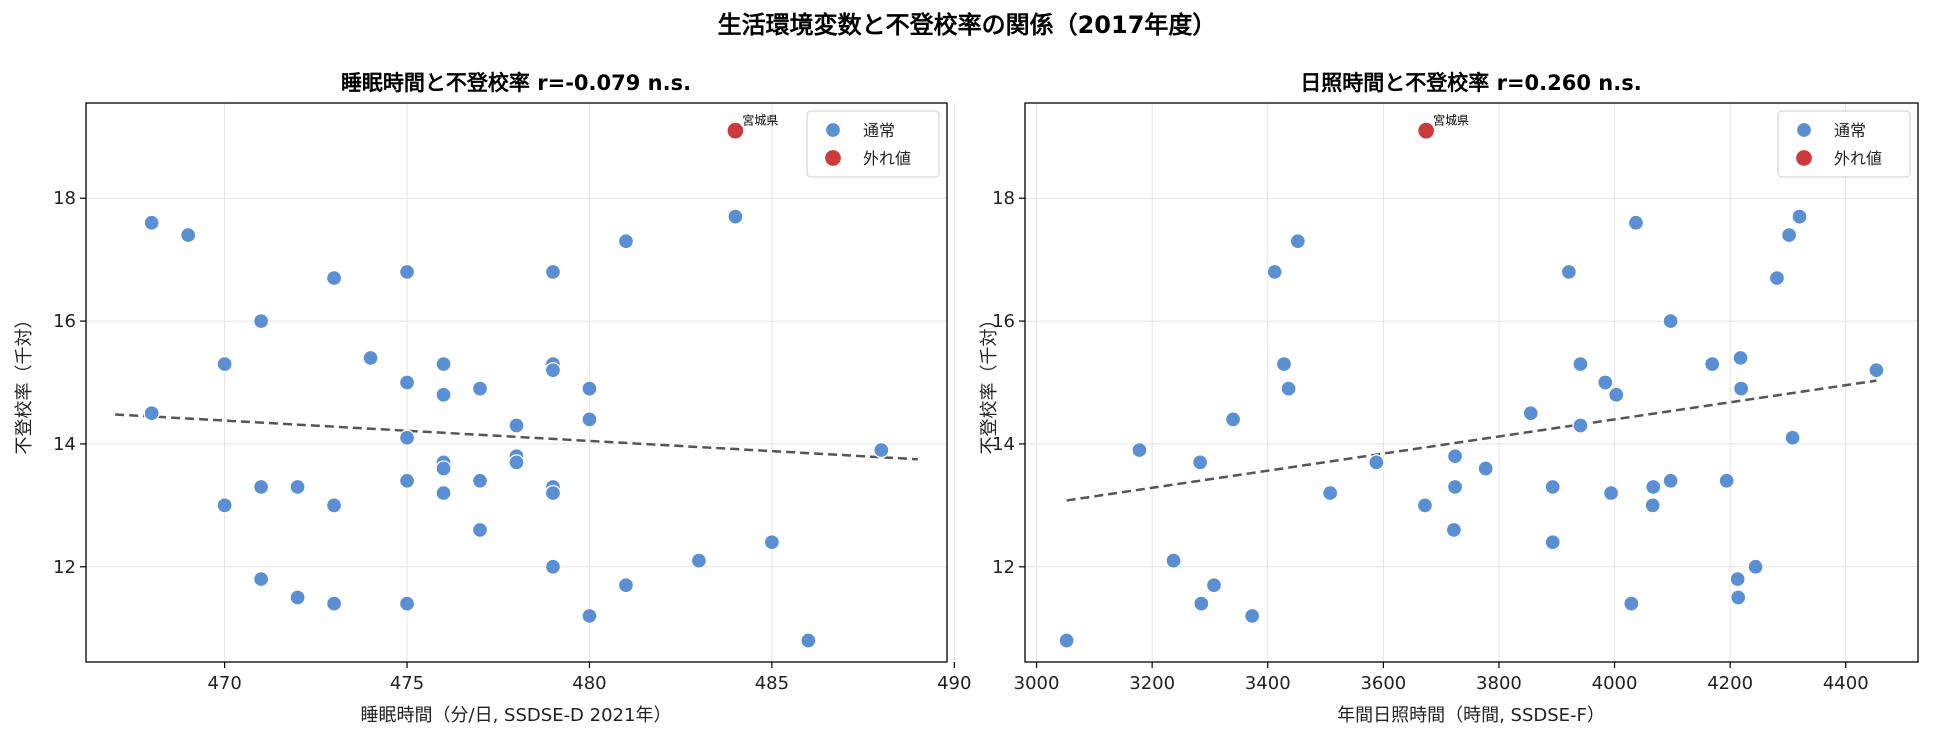 The width and height of the screenshot is (1935, 742). I want to click on x-tick-label: 3400, so click(1268, 683).